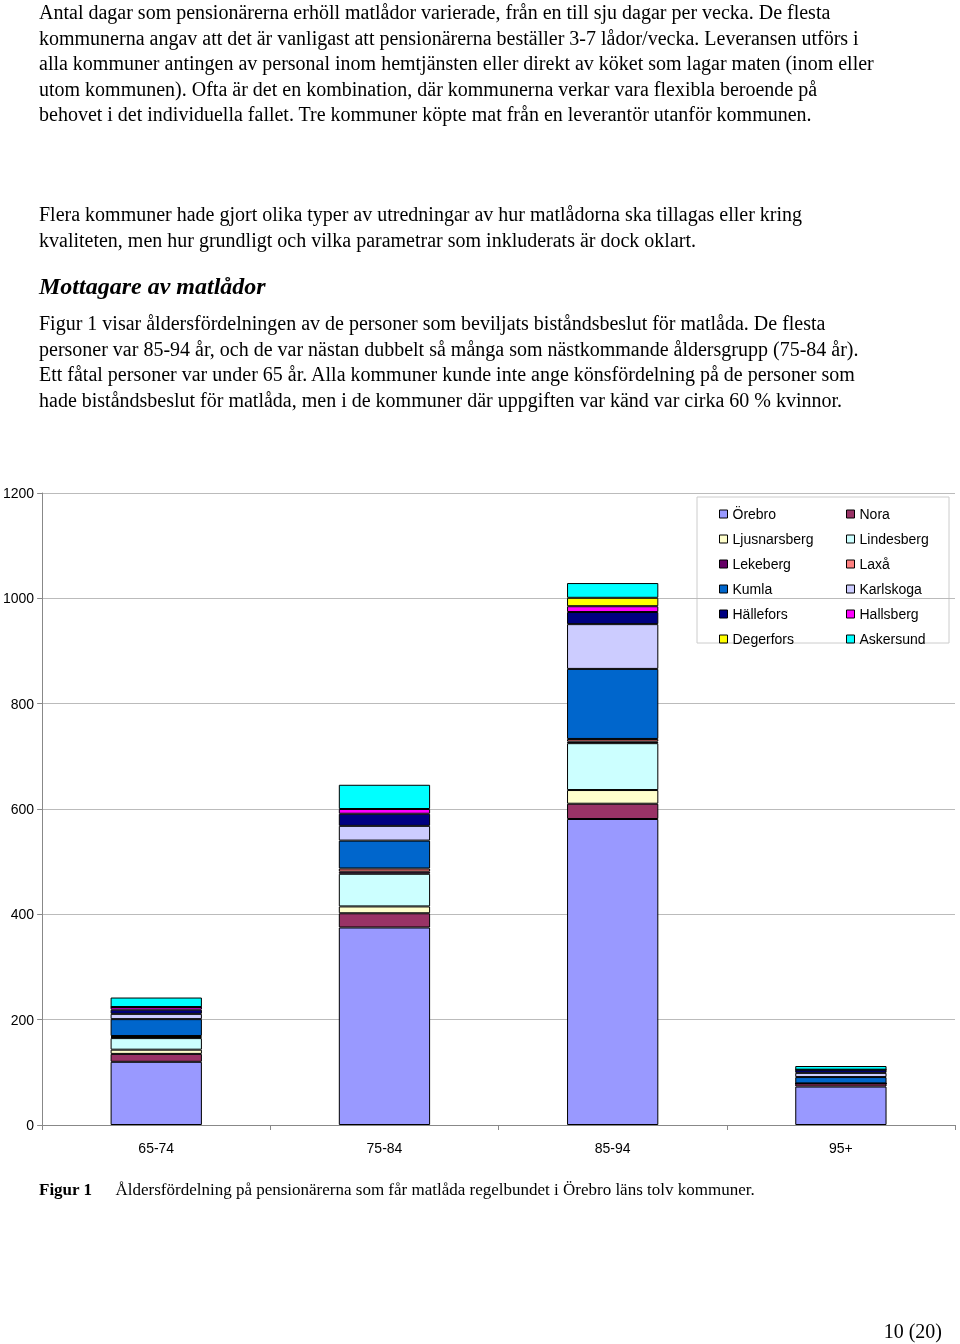 Image resolution: width=960 pixels, height=1344 pixels. I want to click on legend-label: Örebro, so click(754, 513).